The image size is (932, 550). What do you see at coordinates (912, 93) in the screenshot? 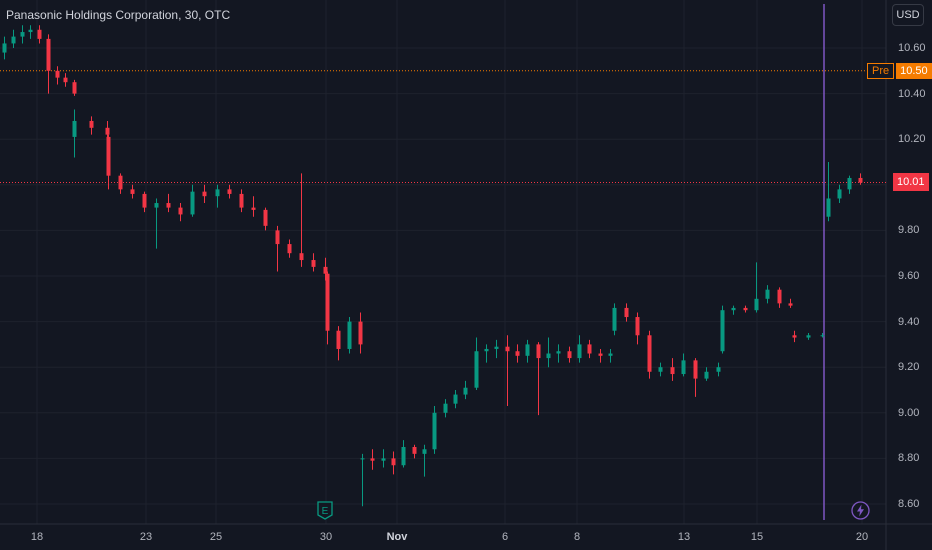
I see `y-tick-label: 10.40` at bounding box center [912, 93].